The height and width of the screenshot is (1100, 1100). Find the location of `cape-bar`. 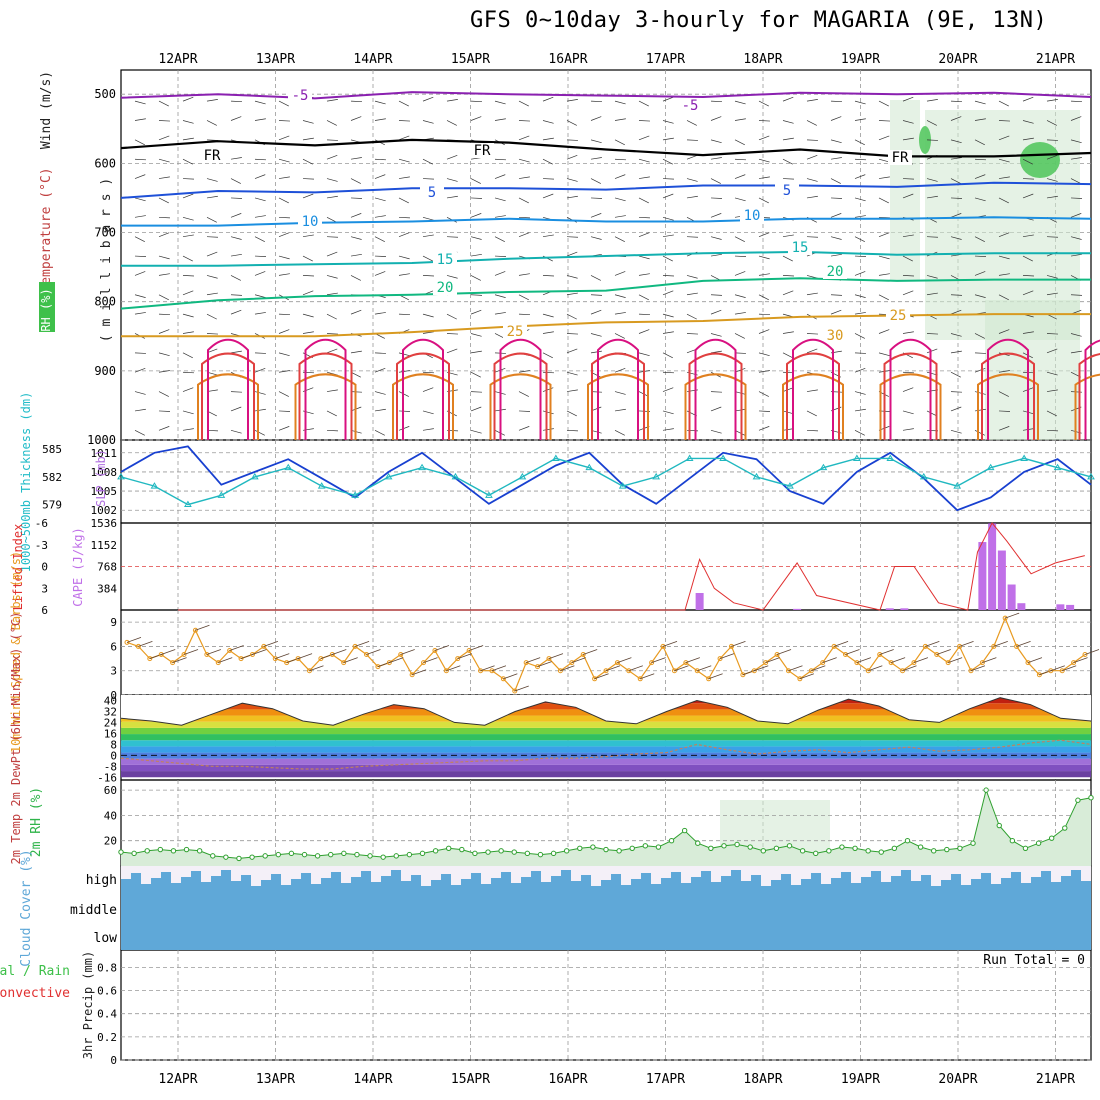

cape-bar is located at coordinates (982, 576).